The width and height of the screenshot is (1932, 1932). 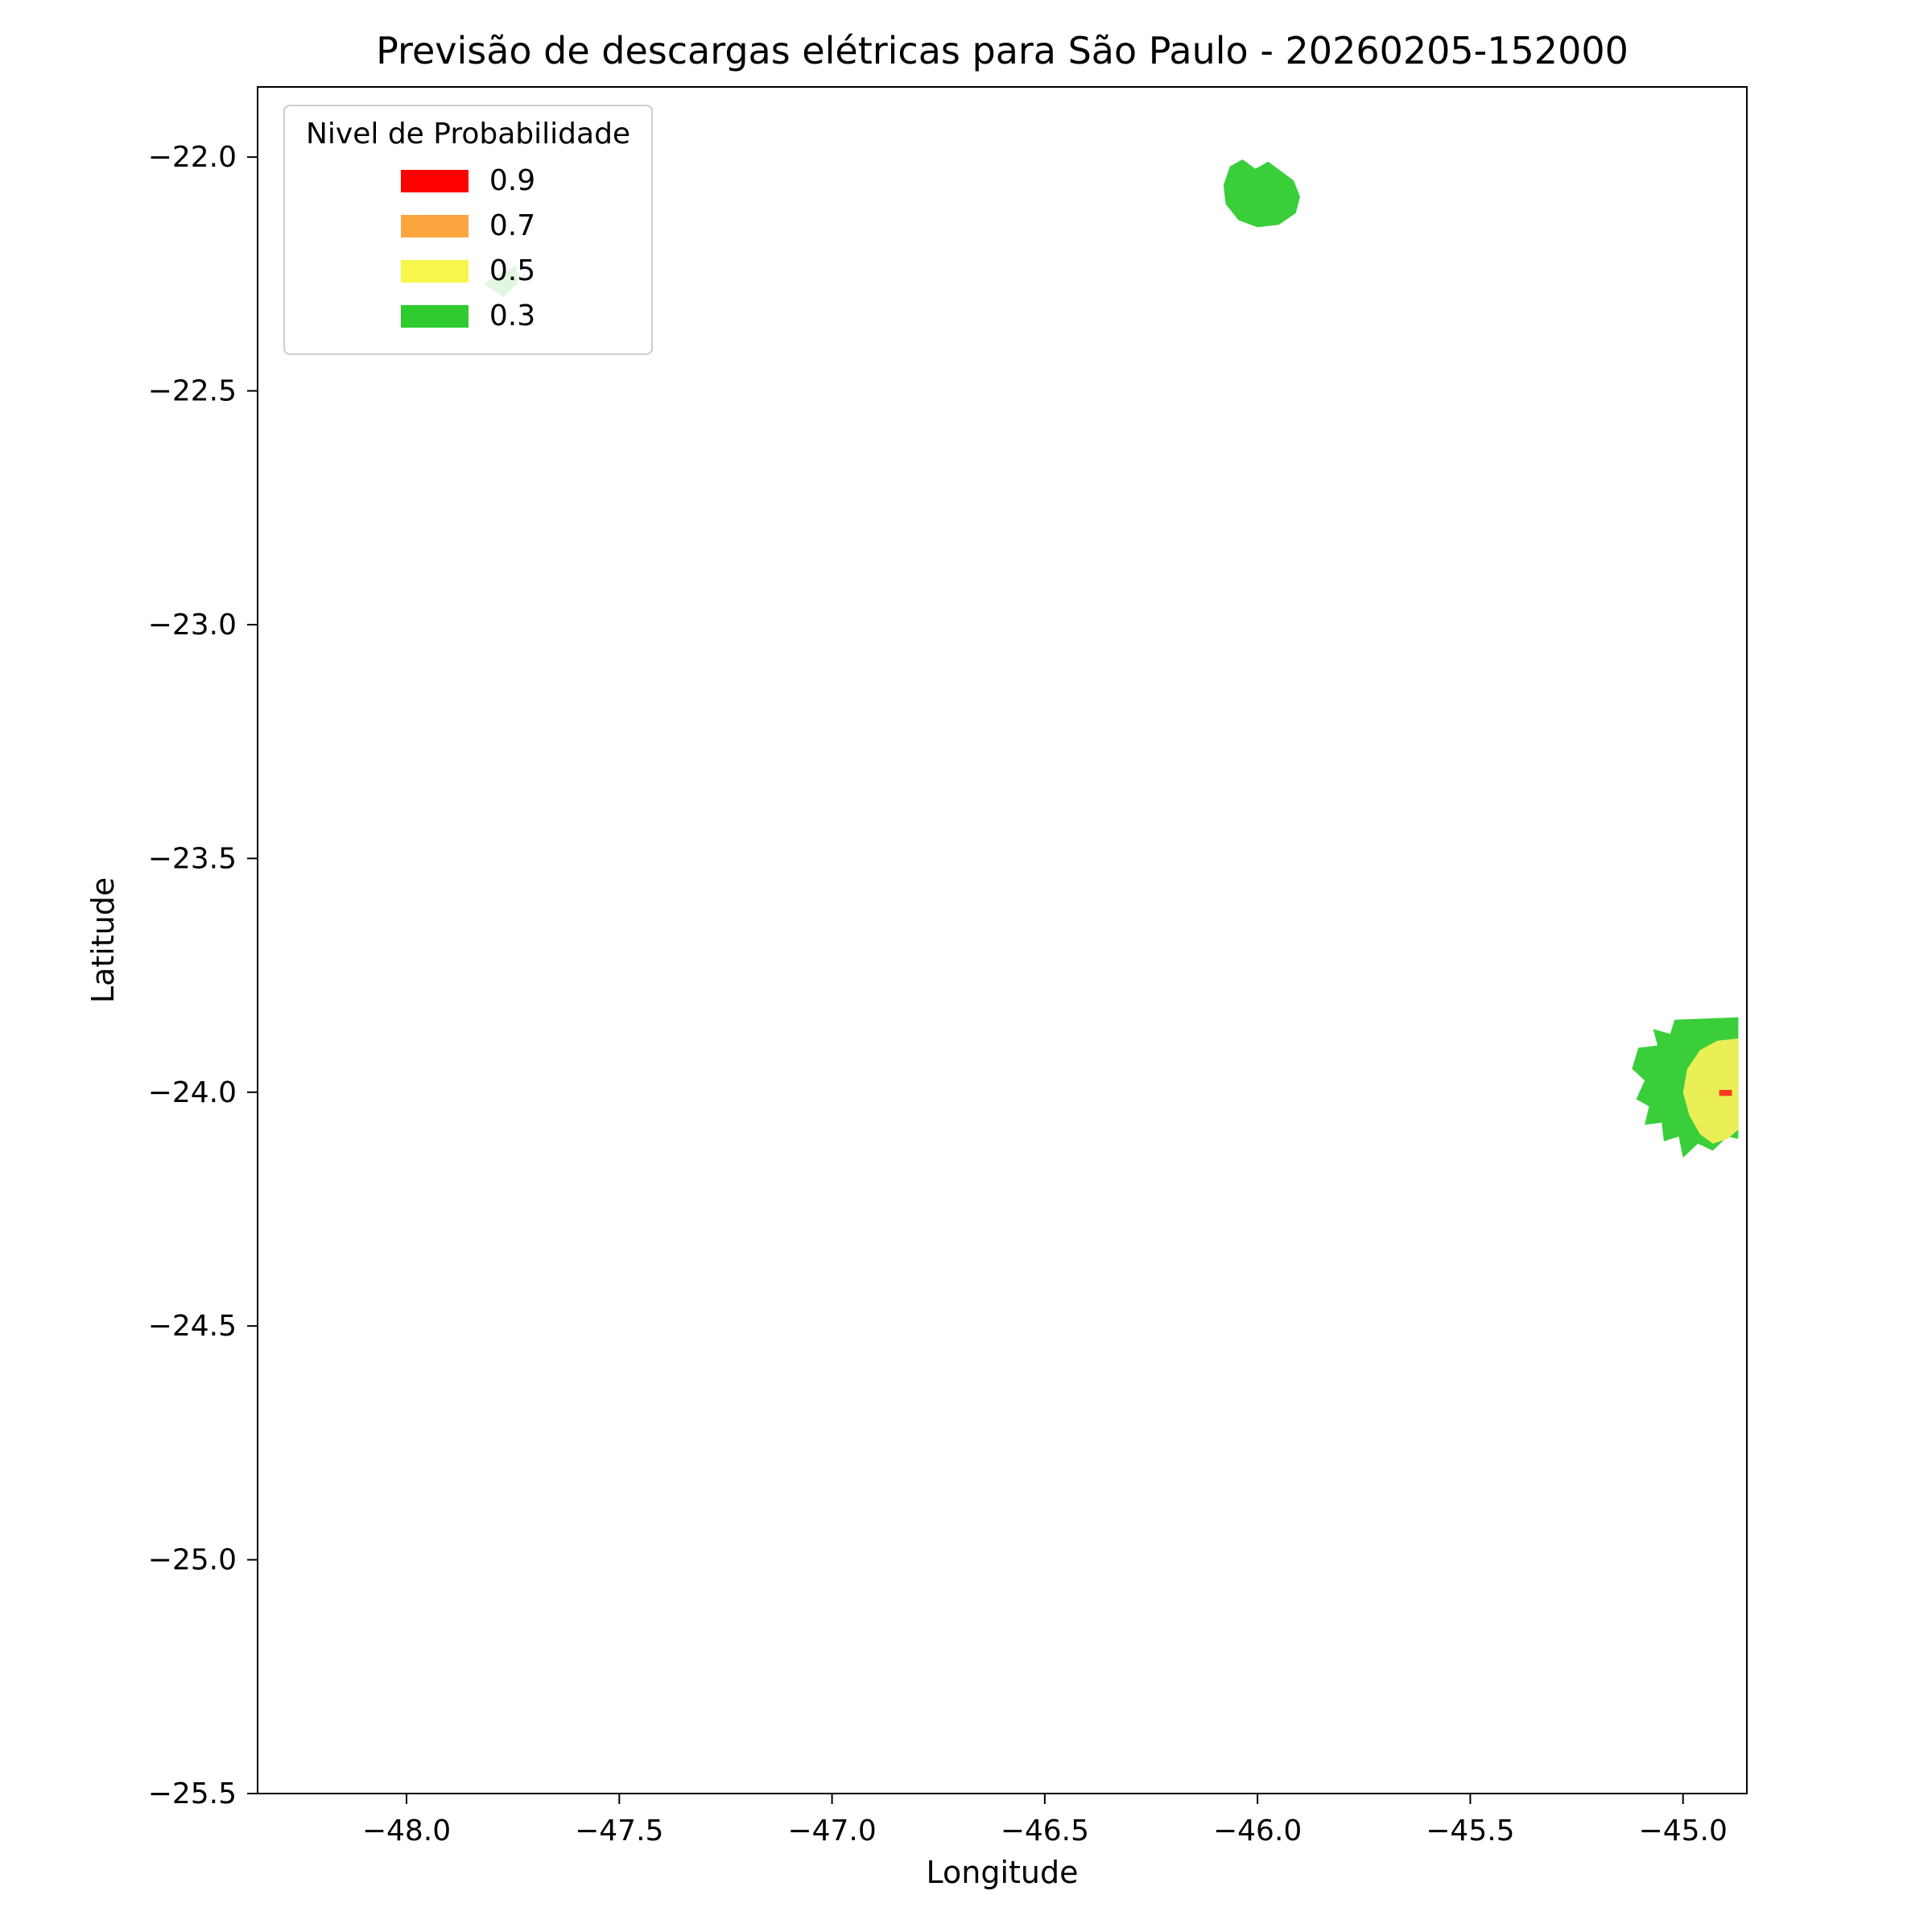 What do you see at coordinates (512, 225) in the screenshot?
I see `legend-label: 0.7` at bounding box center [512, 225].